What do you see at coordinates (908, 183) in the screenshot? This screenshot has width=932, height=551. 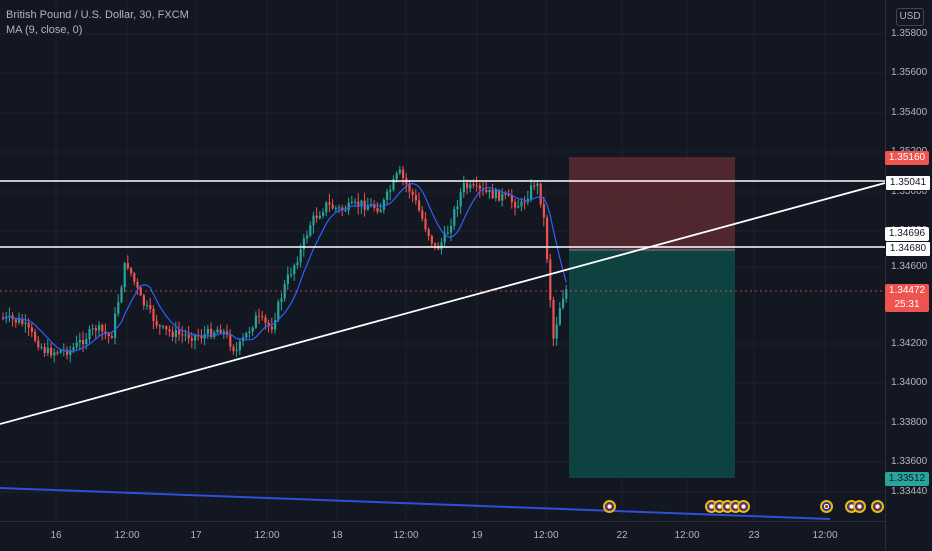 I see `resistance-price-label: 1.35041` at bounding box center [908, 183].